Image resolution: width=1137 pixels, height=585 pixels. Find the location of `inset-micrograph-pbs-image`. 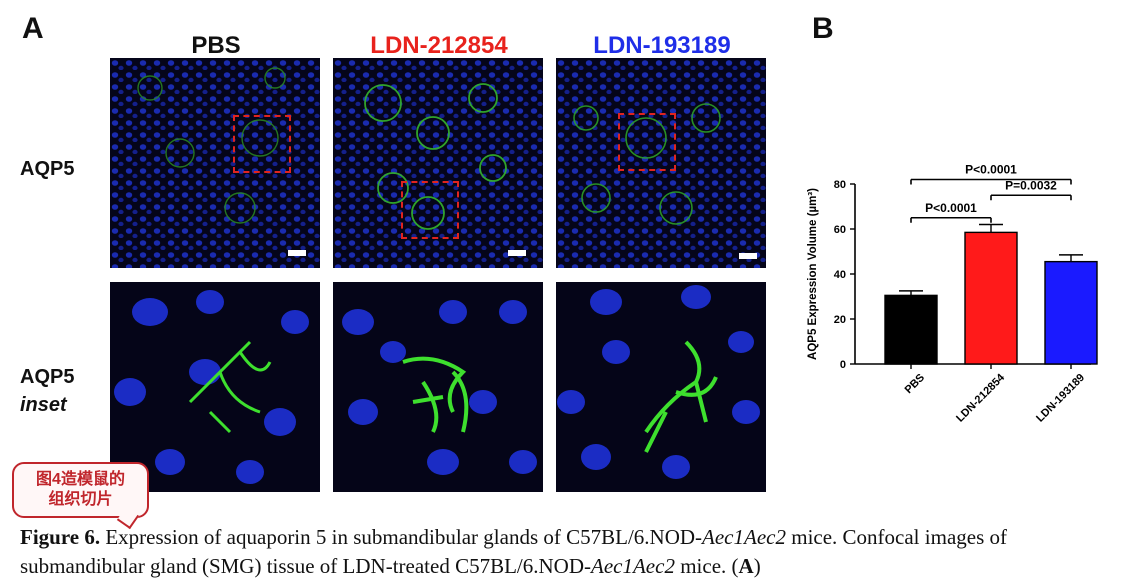

inset-micrograph-pbs-image is located at coordinates (215, 387).